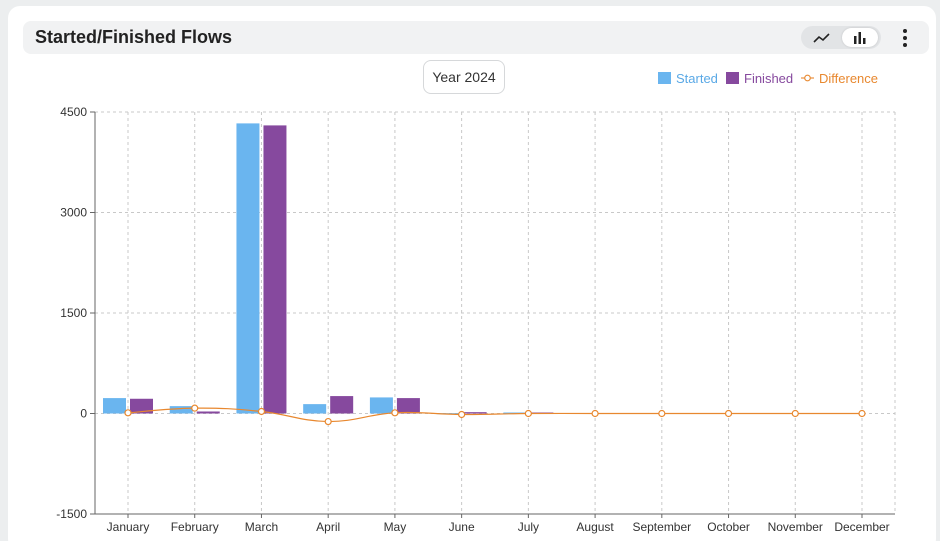 The height and width of the screenshot is (541, 940). I want to click on legend-swatch-finished, so click(732, 78).